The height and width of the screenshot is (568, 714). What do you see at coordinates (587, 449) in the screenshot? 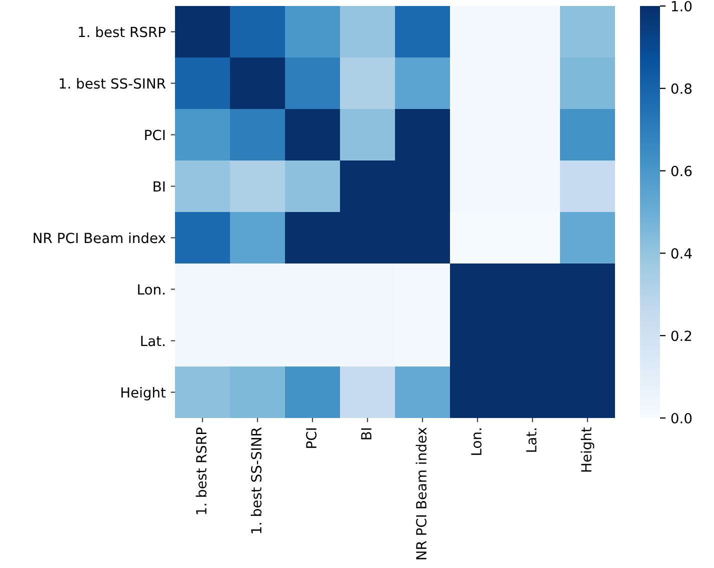
I see `x-tick-label: Height` at bounding box center [587, 449].